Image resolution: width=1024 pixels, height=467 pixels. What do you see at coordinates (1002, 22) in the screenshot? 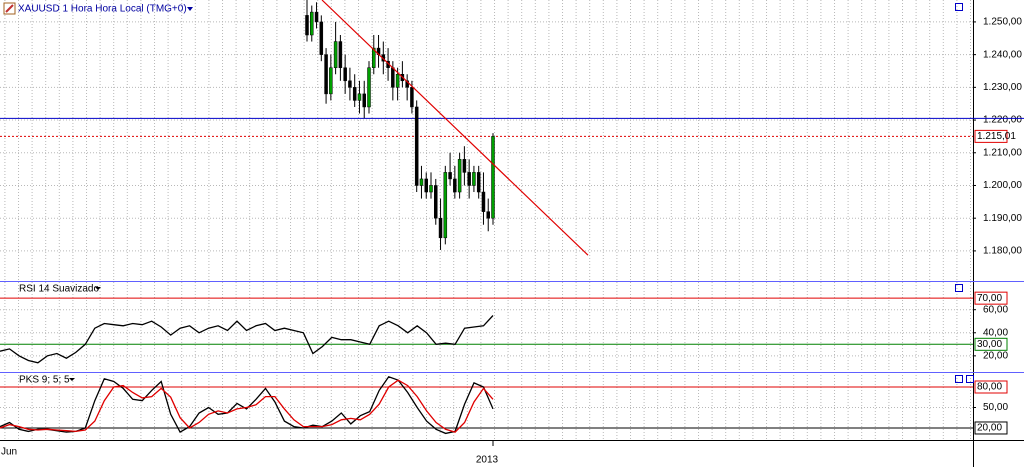
I see `y-tick-label: 1.250,00` at bounding box center [1002, 22].